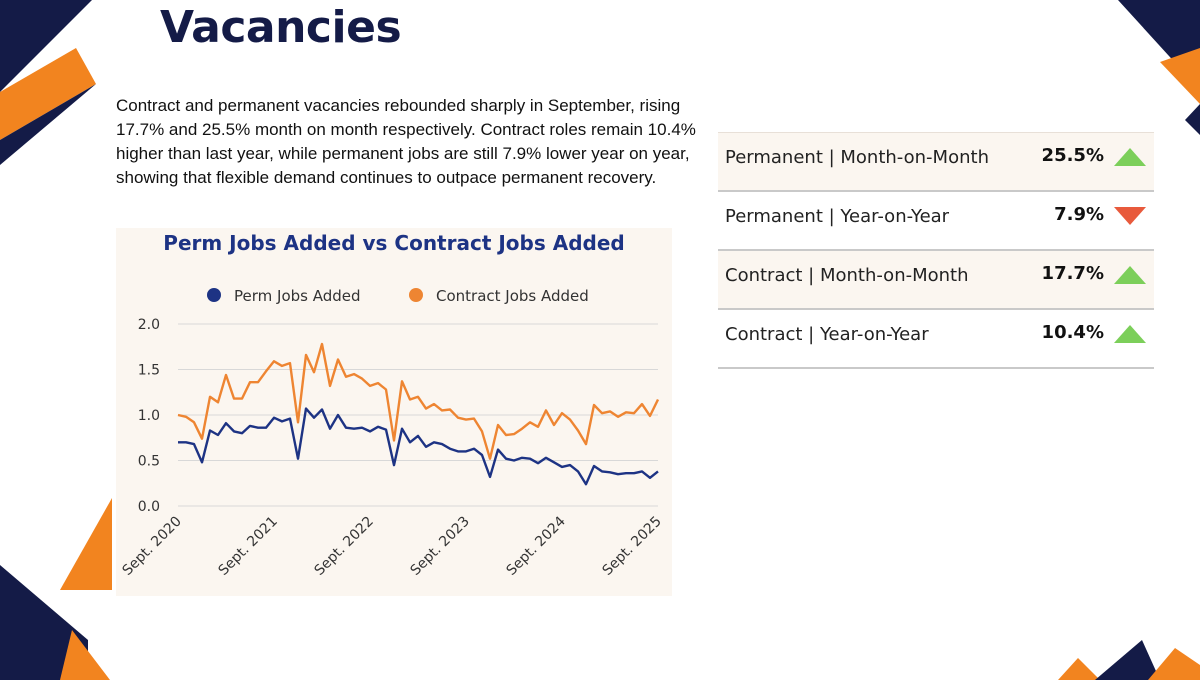 The width and height of the screenshot is (1200, 680). What do you see at coordinates (149, 416) in the screenshot?
I see `y-tick-label: 1.0` at bounding box center [149, 416].